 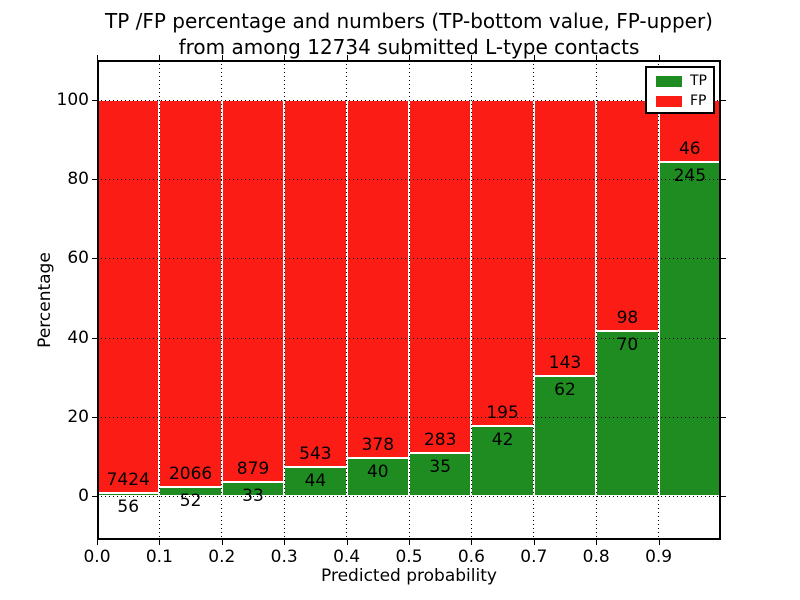 What do you see at coordinates (378, 445) in the screenshot?
I see `fp-count-label: 378` at bounding box center [378, 445].